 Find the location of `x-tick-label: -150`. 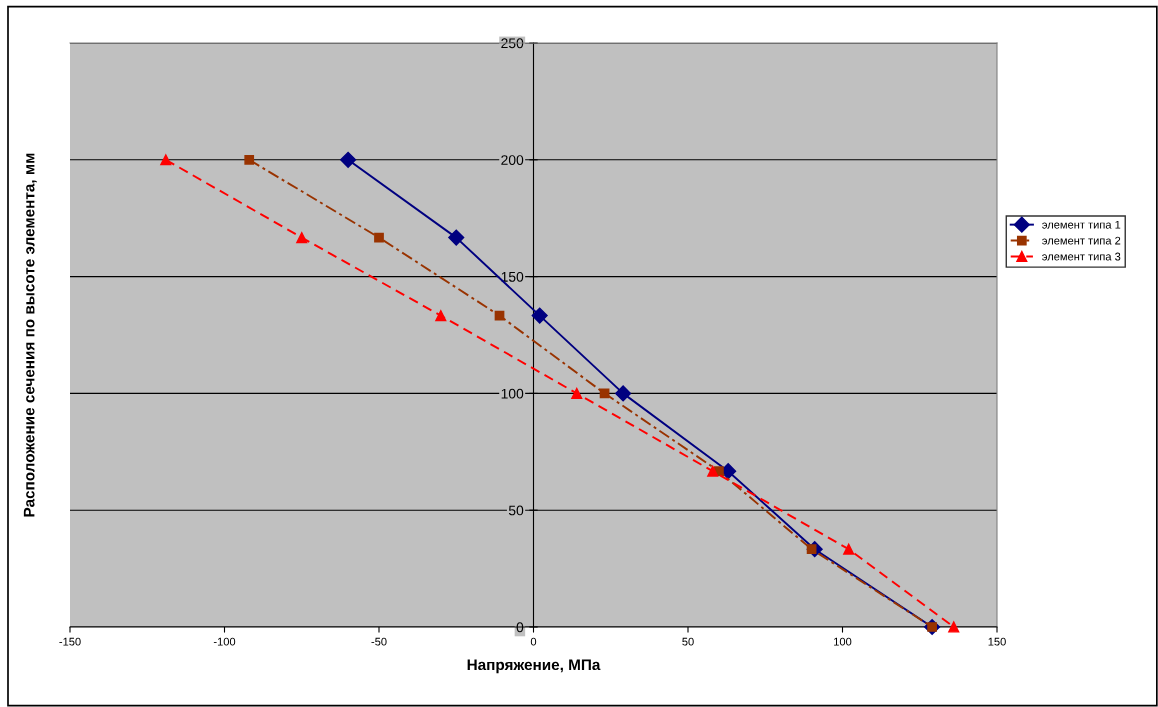

x-tick-label: -150 is located at coordinates (70, 641).